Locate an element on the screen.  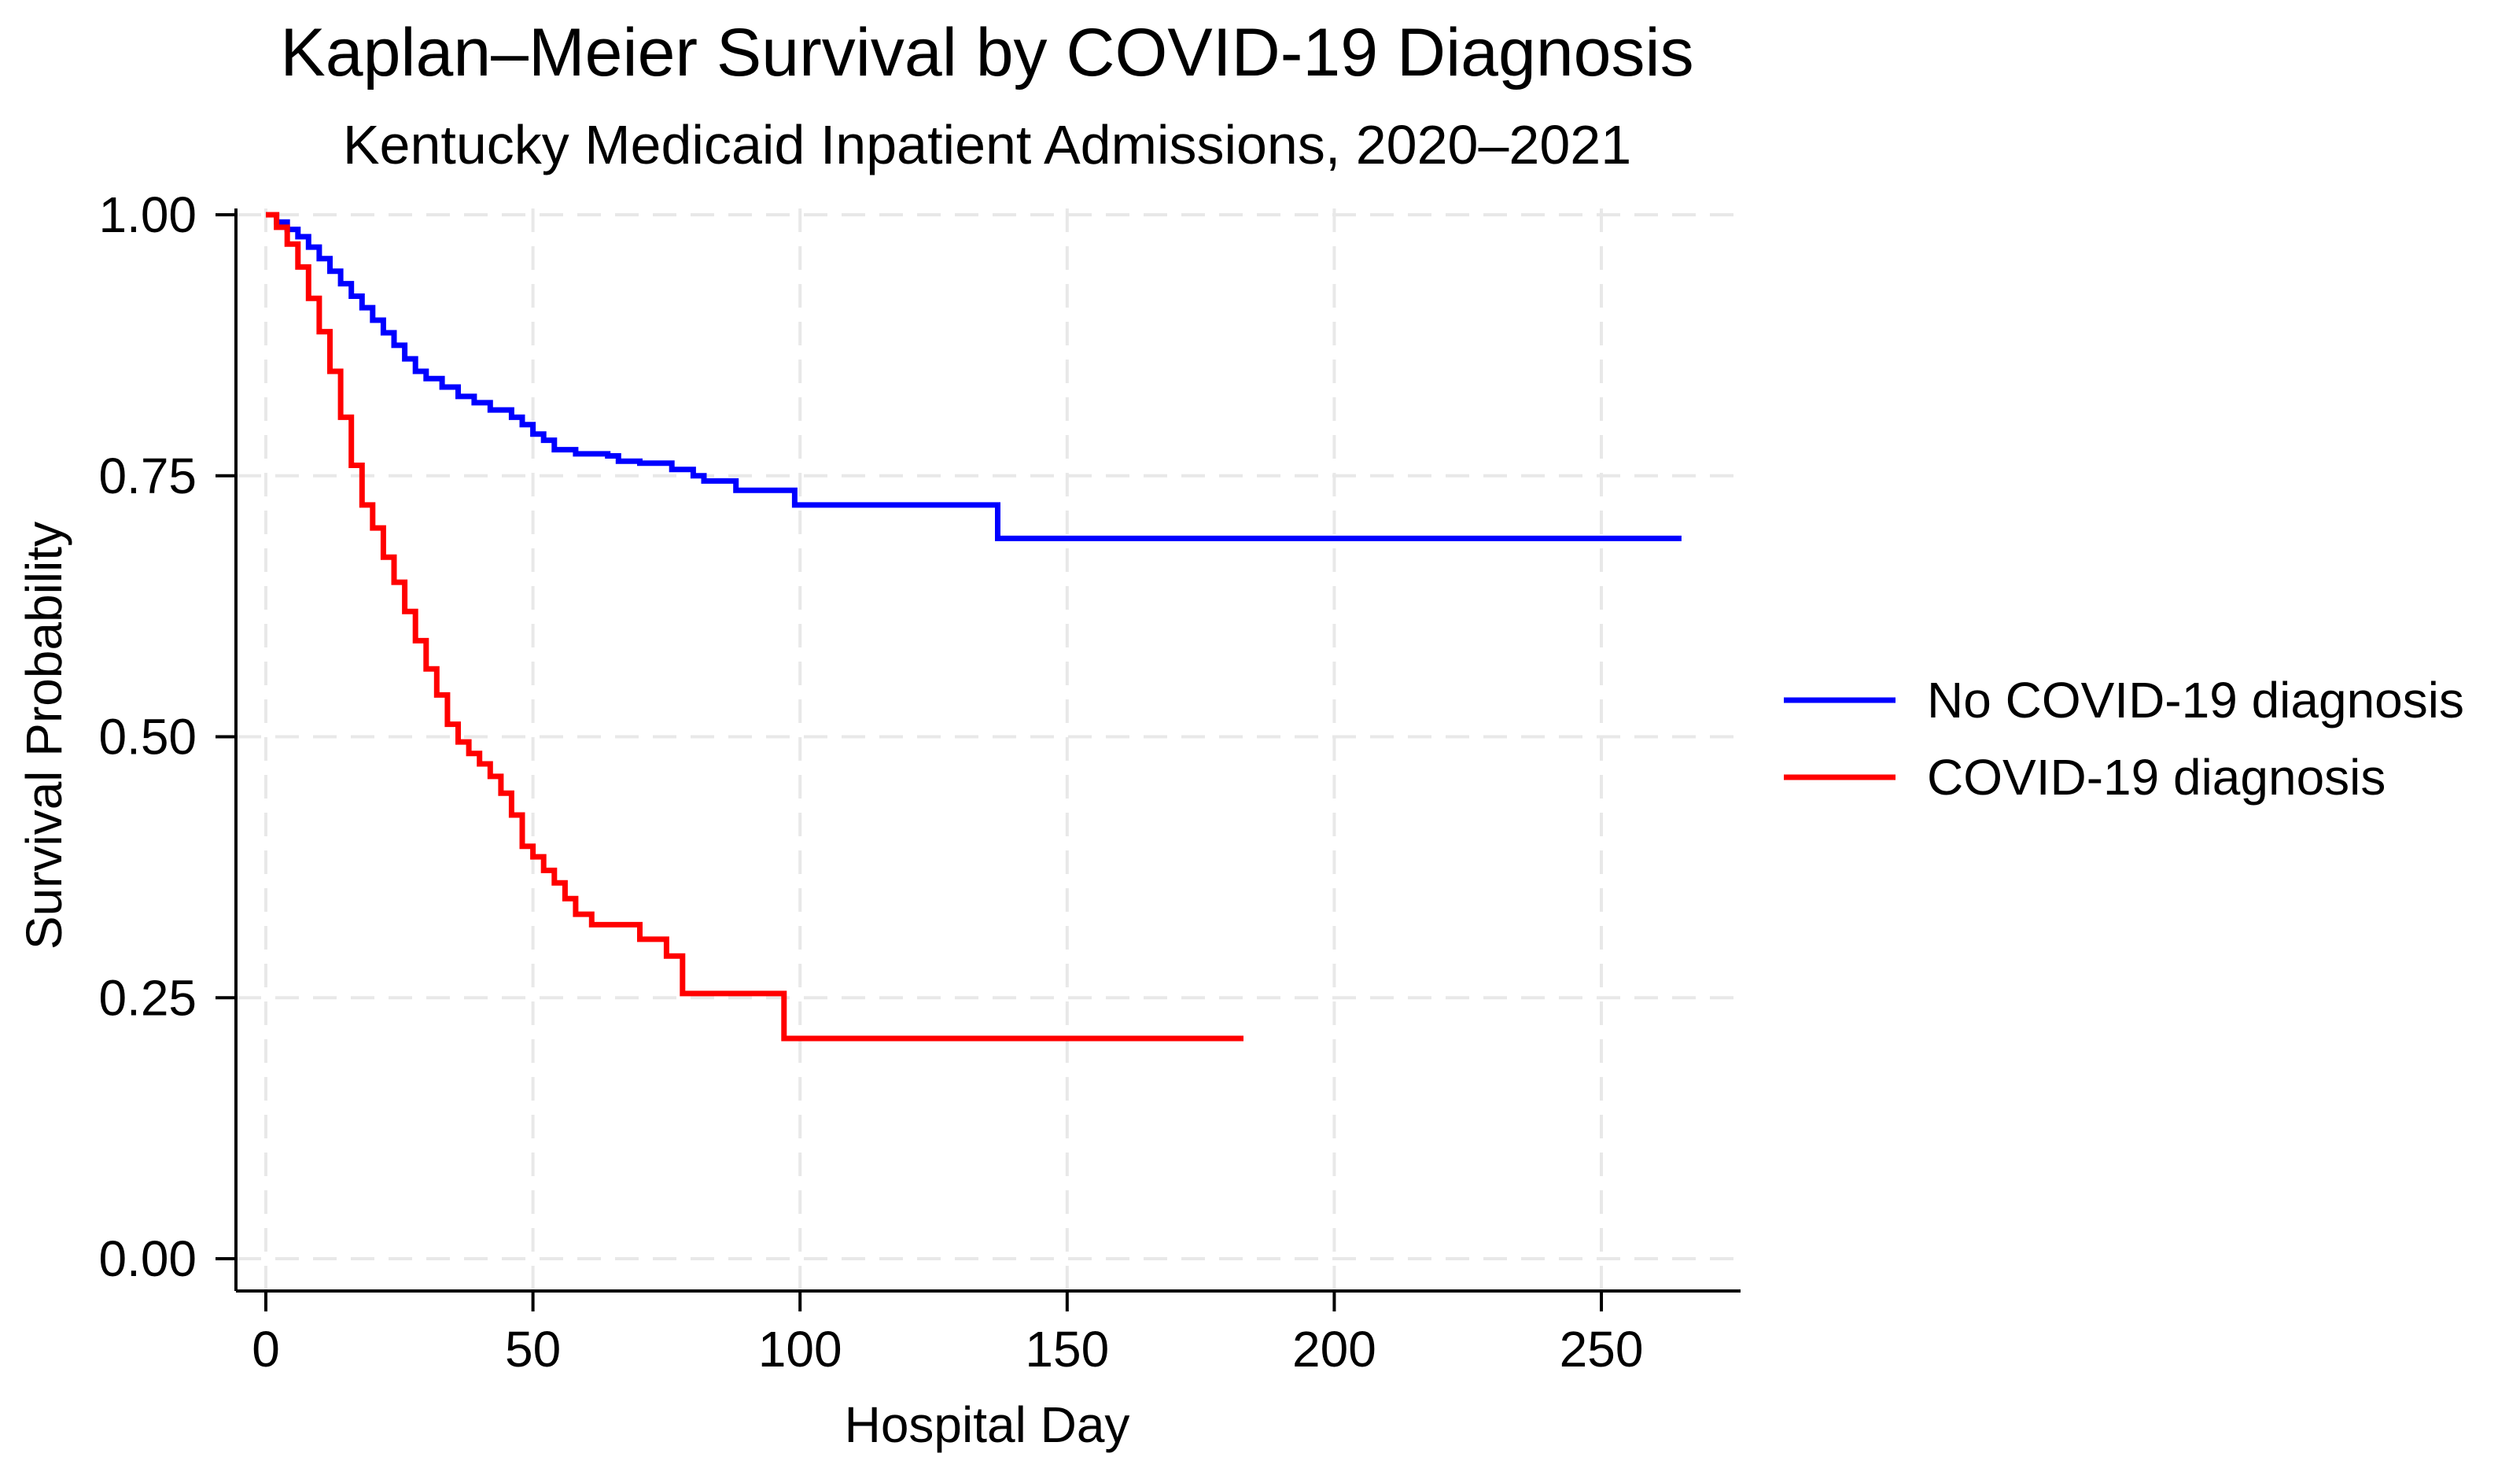
y-tick-label: 0.50 is located at coordinates (147, 737).